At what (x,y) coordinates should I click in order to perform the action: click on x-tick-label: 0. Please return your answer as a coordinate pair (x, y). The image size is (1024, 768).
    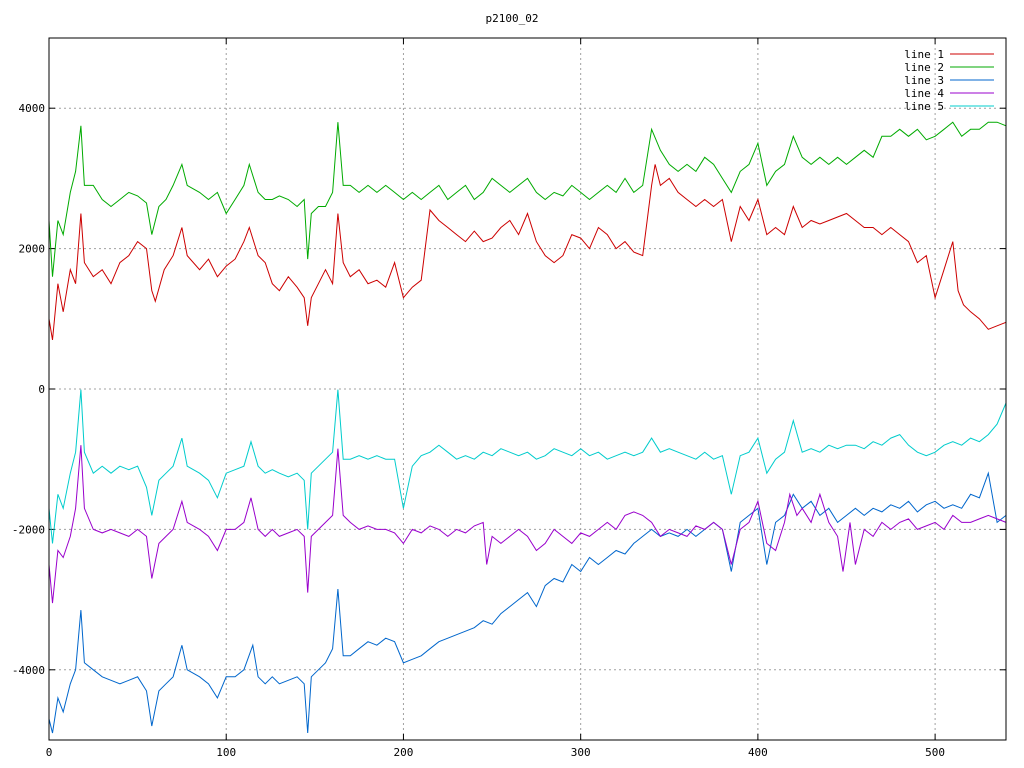
    Looking at the image, I should click on (49, 752).